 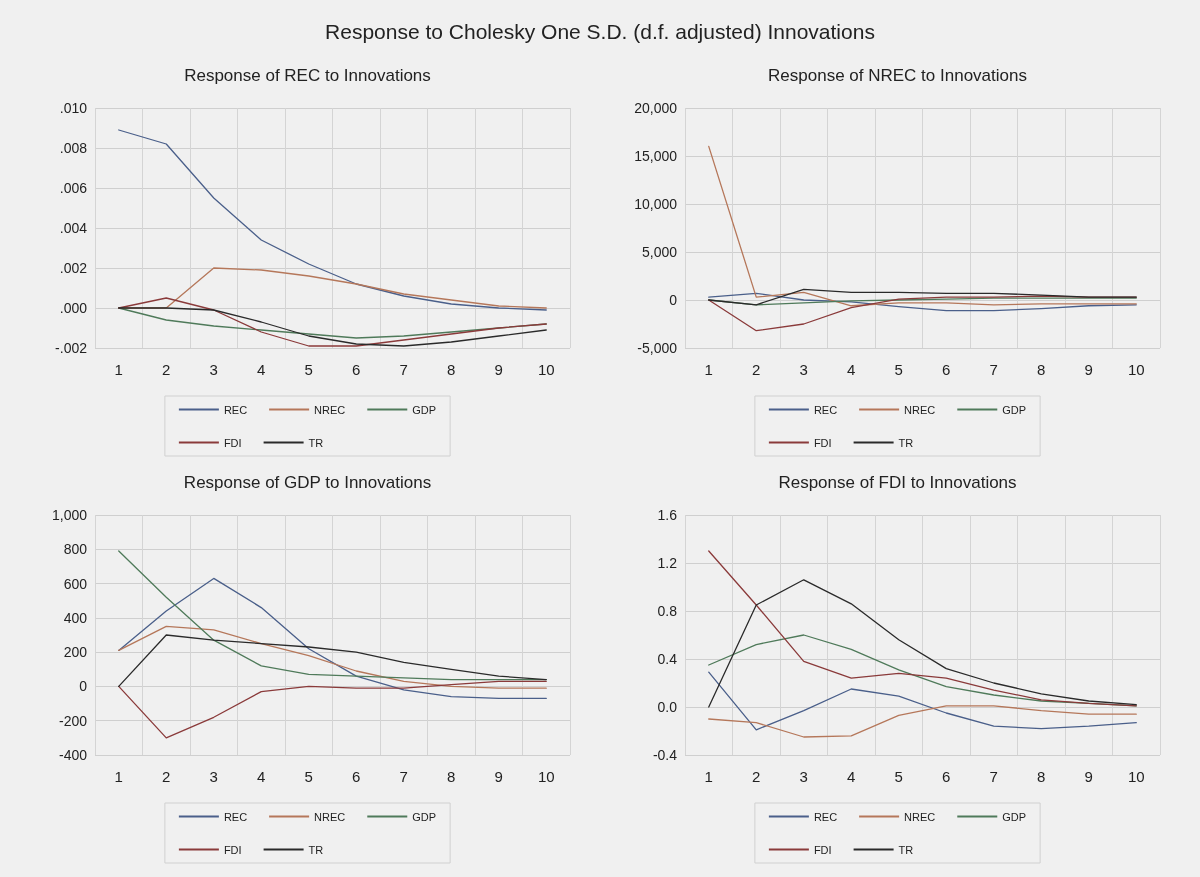 I want to click on y-tick-label: 1.6, so click(x=667, y=515).